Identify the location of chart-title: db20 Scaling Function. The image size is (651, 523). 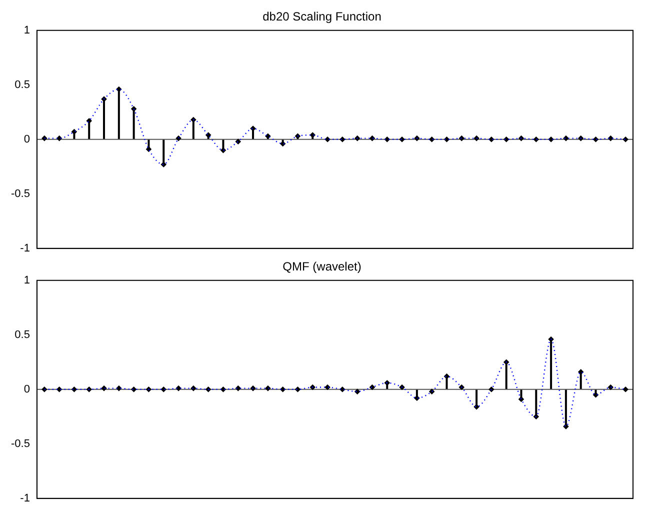
(322, 17).